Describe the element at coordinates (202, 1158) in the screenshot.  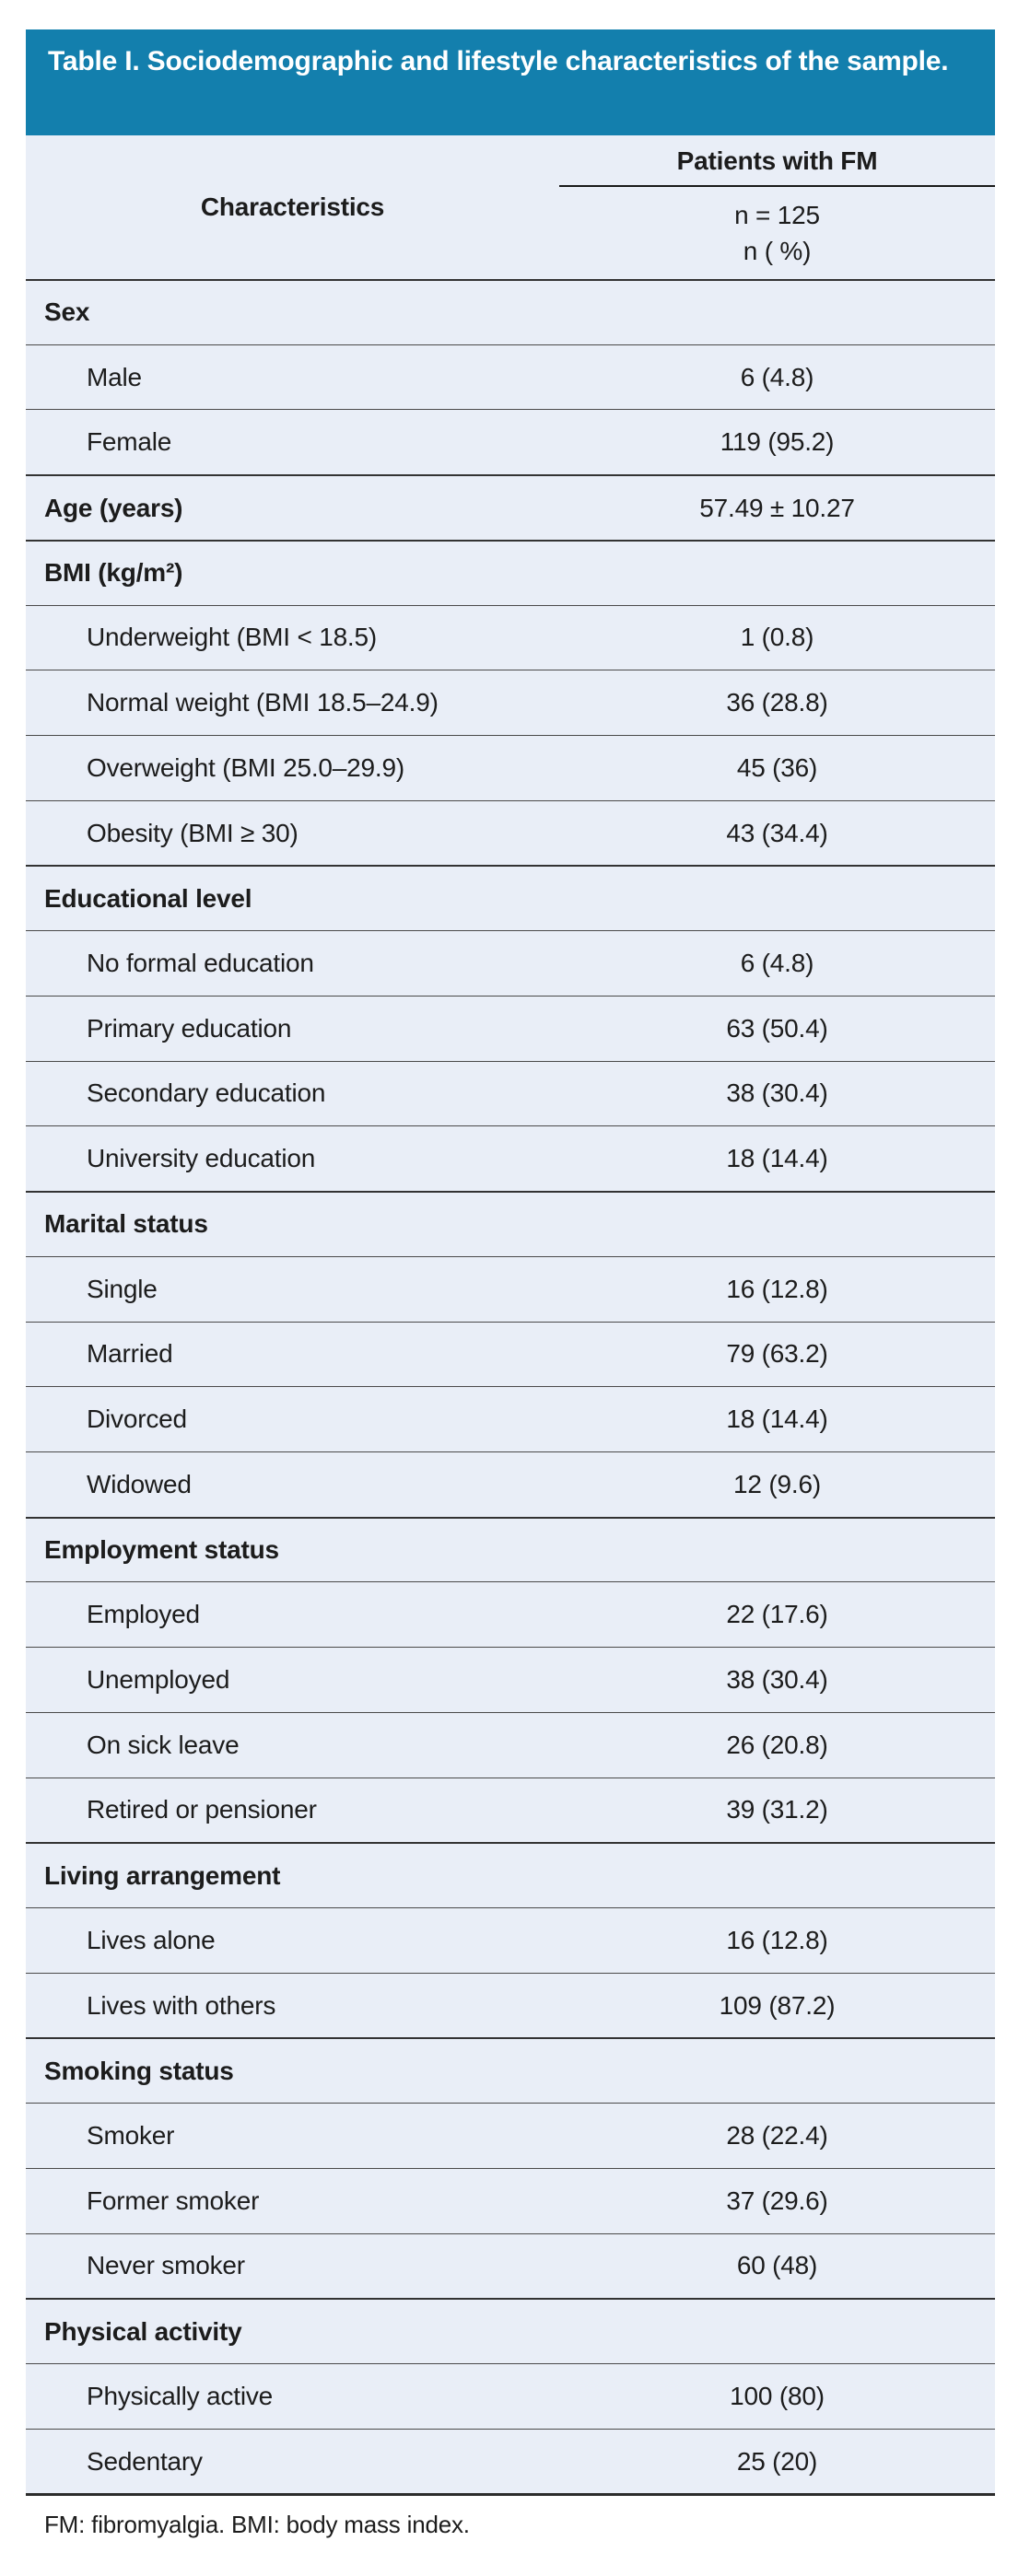
I see `row-label: University education` at that location.